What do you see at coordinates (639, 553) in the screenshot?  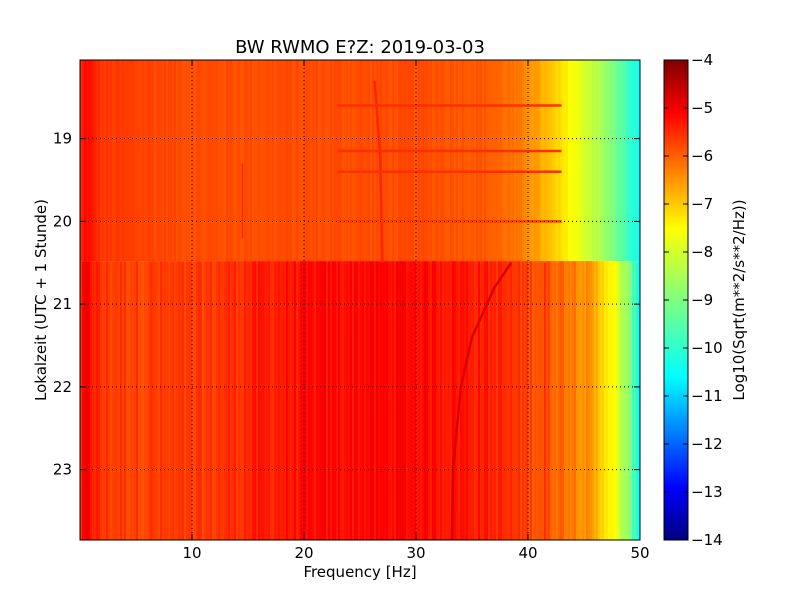 I see `x-tick-label: 50` at bounding box center [639, 553].